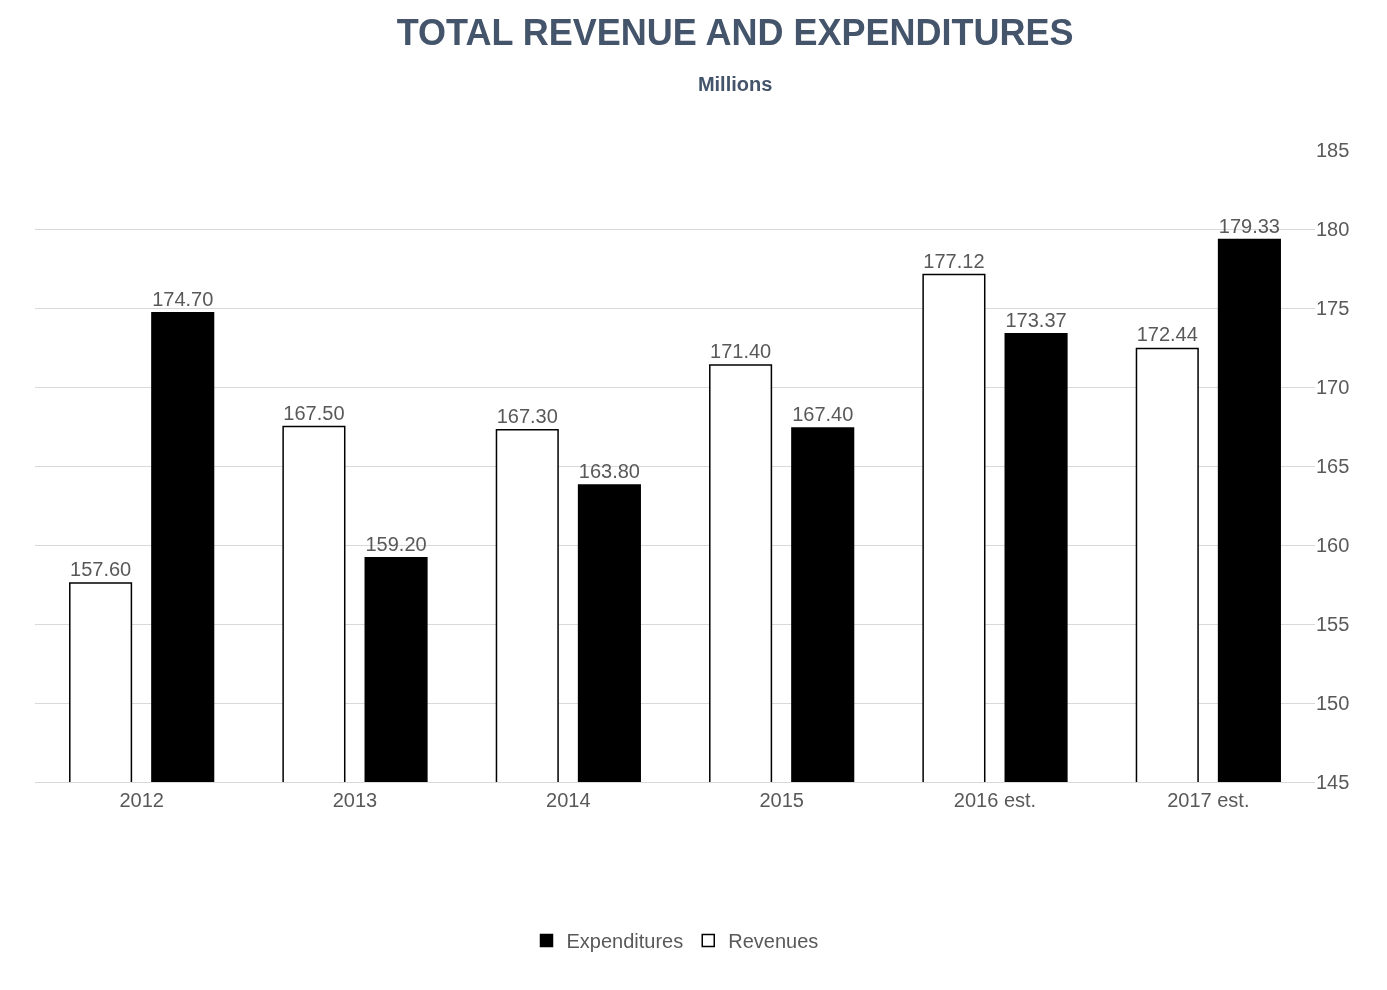  Describe the element at coordinates (625, 941) in the screenshot. I see `legend-label: Expenditures` at that location.